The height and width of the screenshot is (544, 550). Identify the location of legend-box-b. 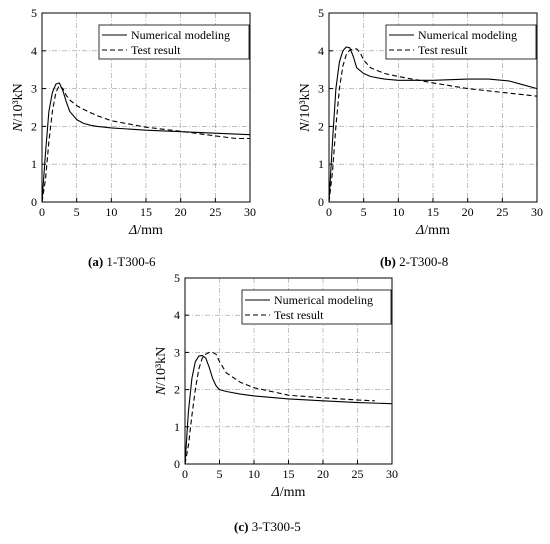
(461, 42).